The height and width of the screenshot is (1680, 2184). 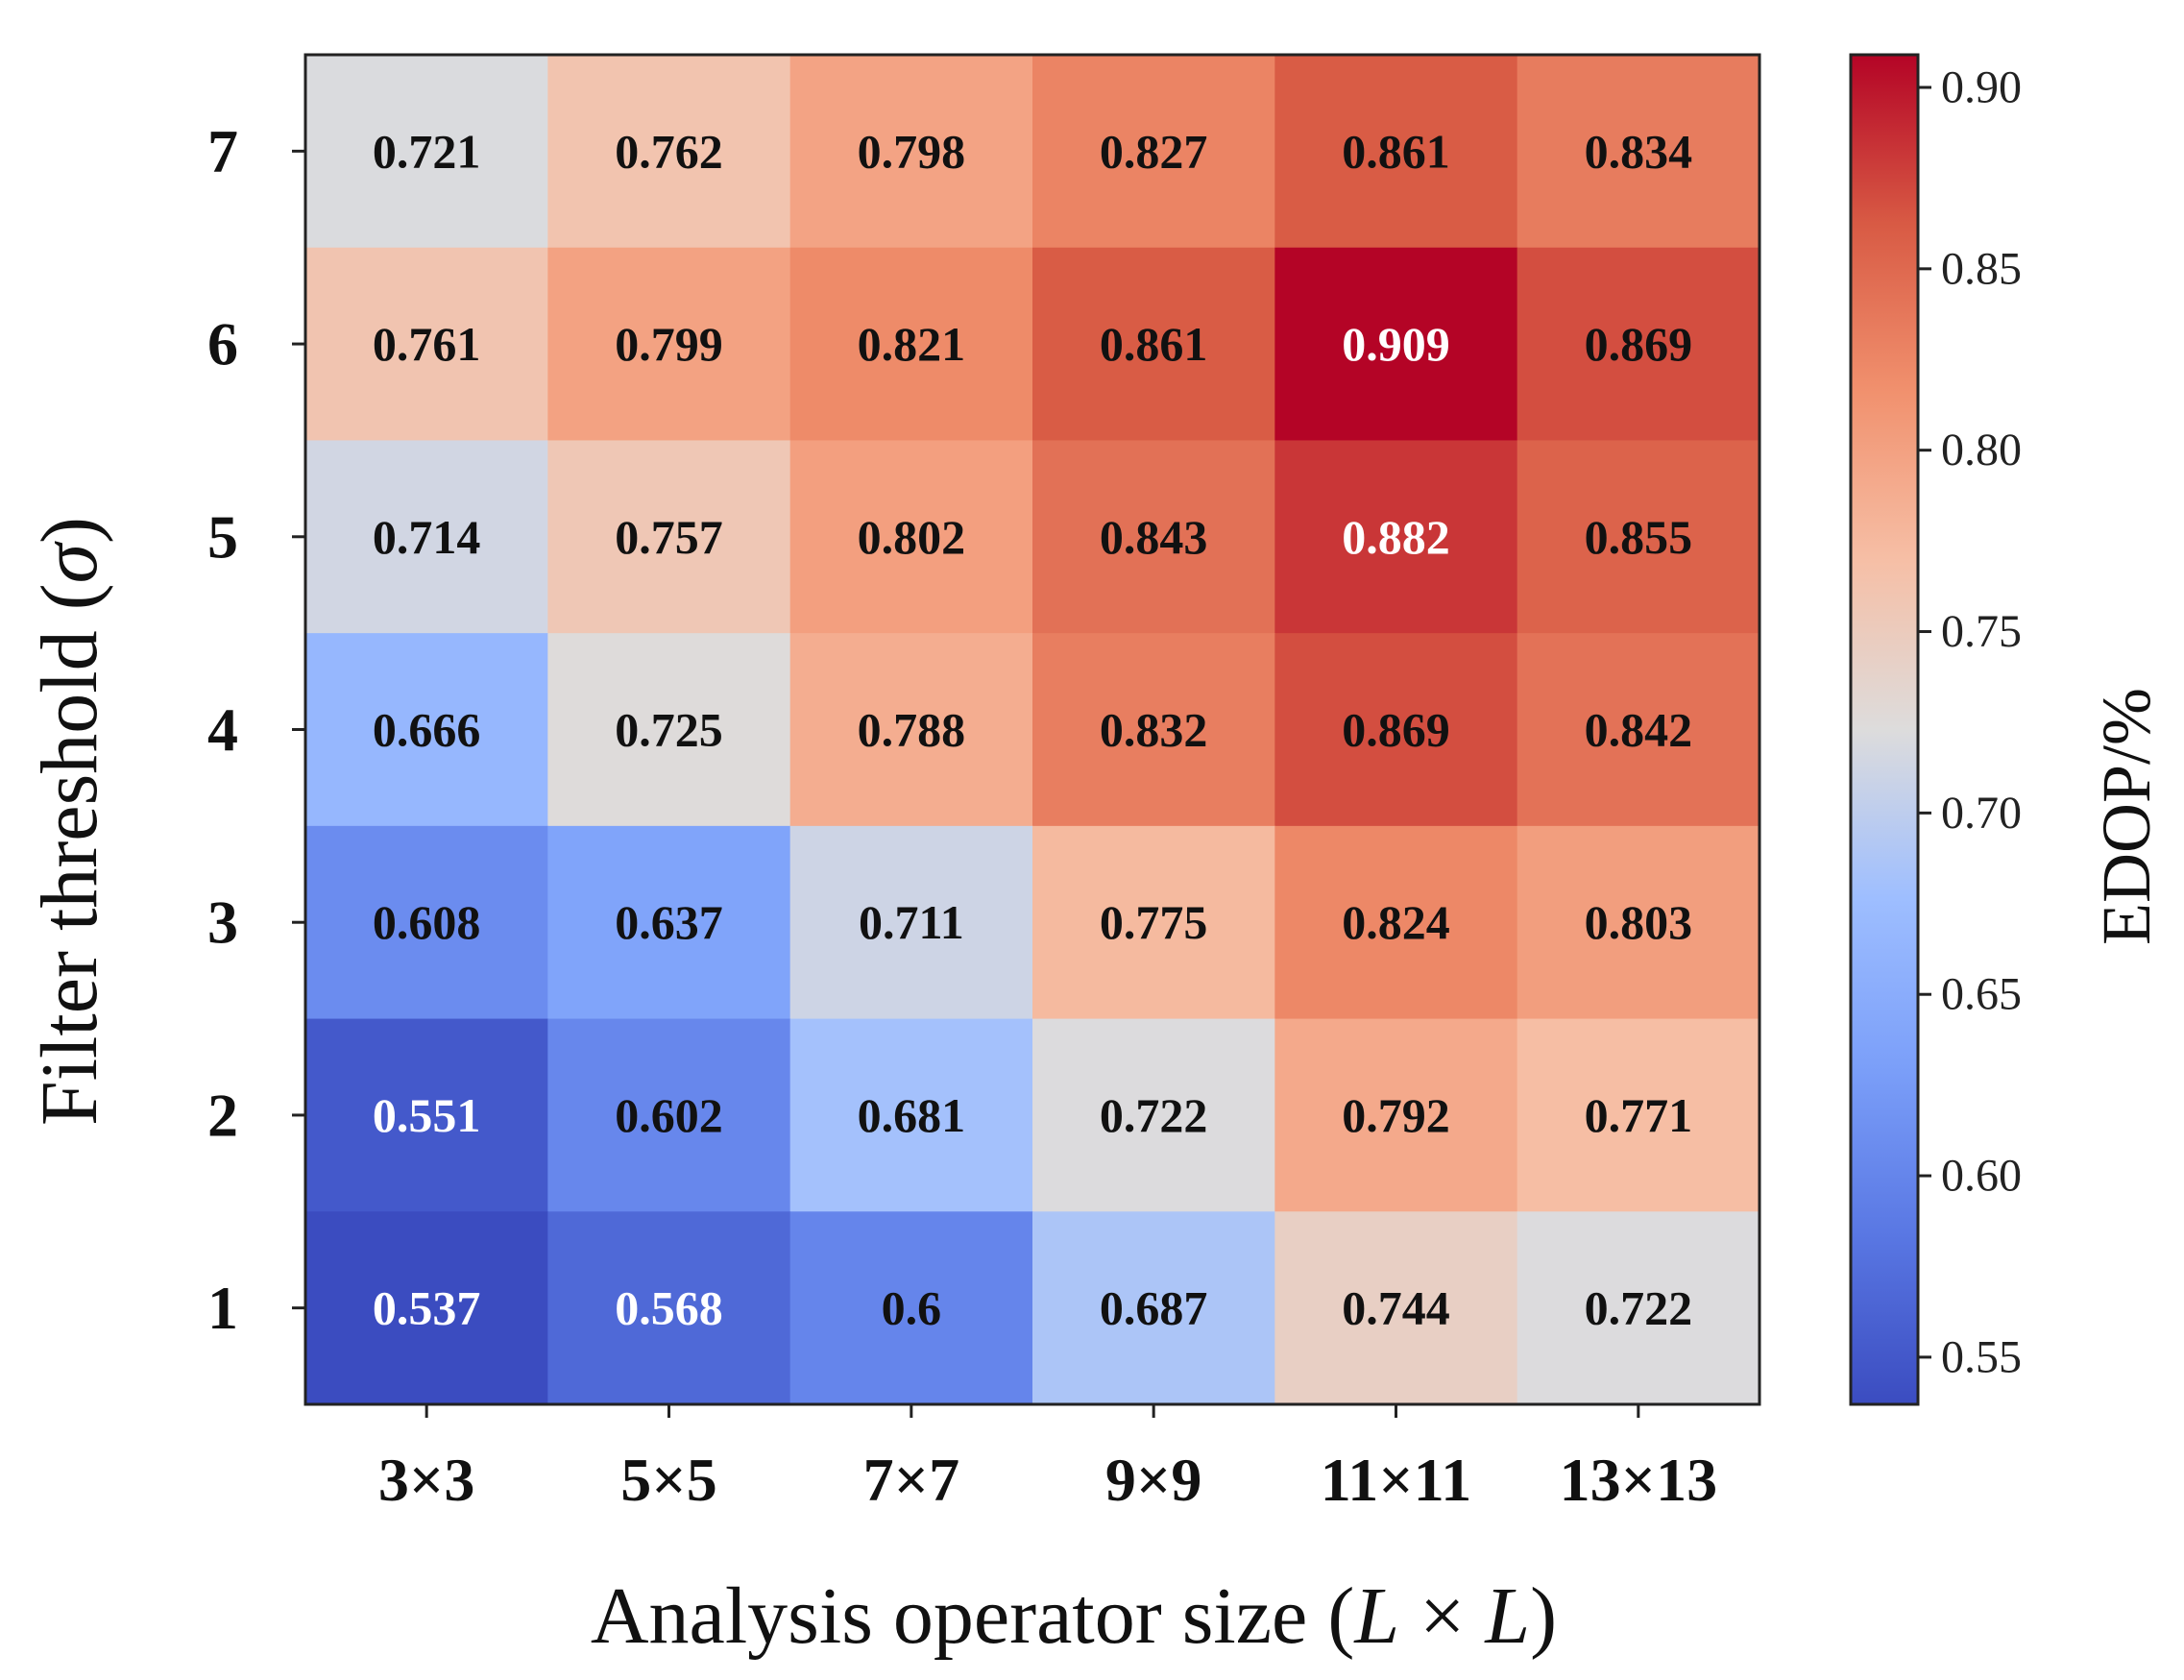 What do you see at coordinates (1981, 86) in the screenshot?
I see `colorbar-tick-label: 0.90` at bounding box center [1981, 86].